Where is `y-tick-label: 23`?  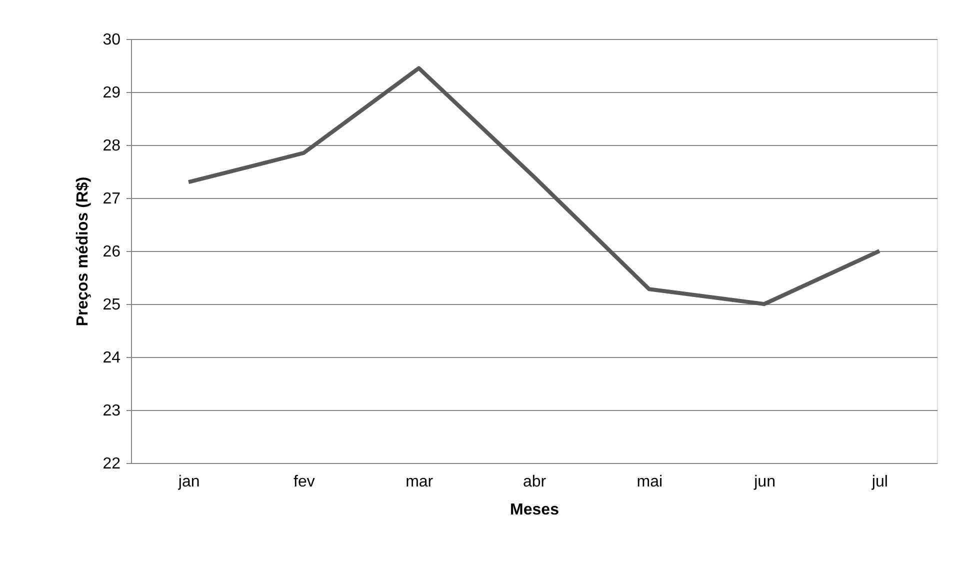
y-tick-label: 23 is located at coordinates (111, 411).